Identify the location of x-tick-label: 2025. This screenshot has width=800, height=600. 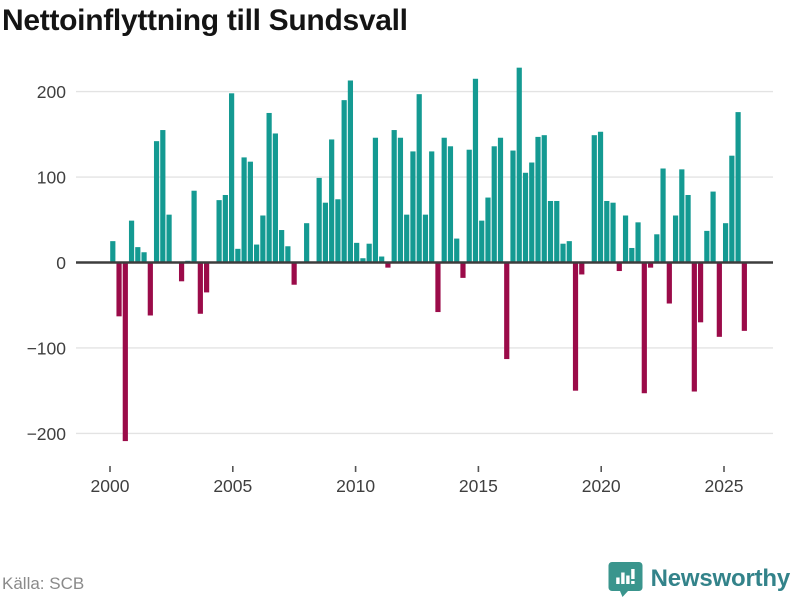
(724, 486).